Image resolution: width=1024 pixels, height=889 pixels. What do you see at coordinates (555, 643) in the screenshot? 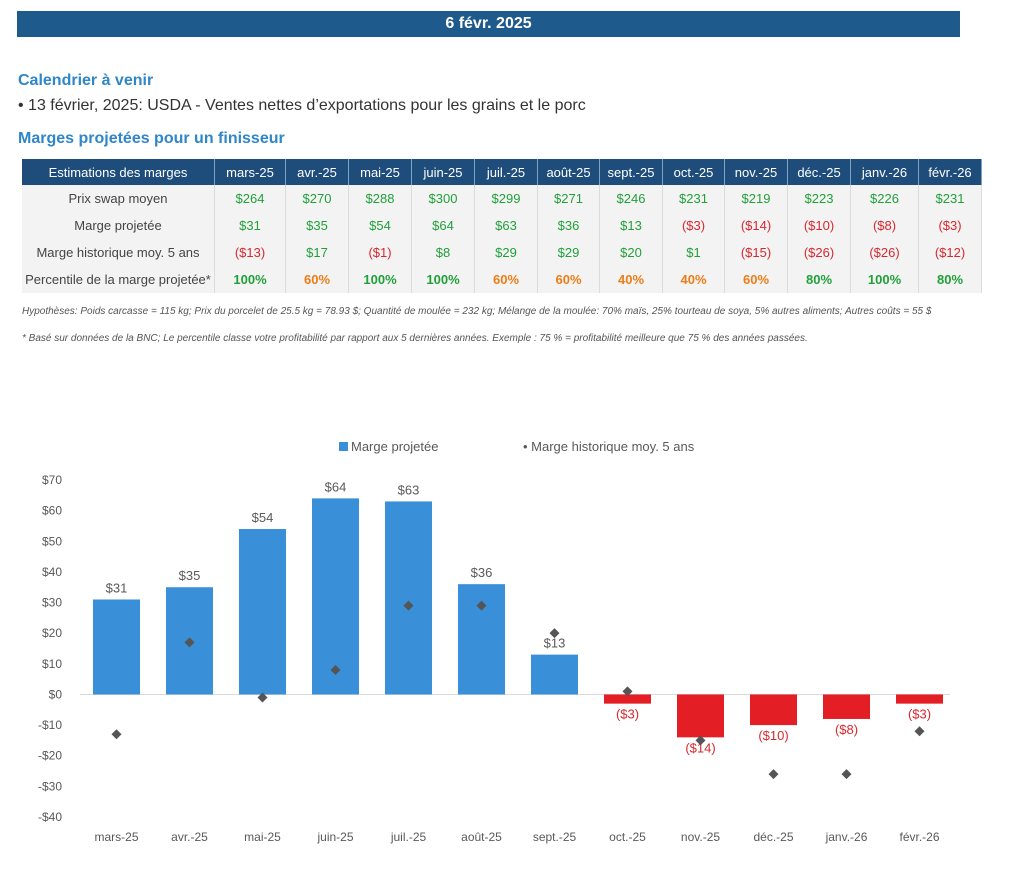
I see `data-label: $13` at bounding box center [555, 643].